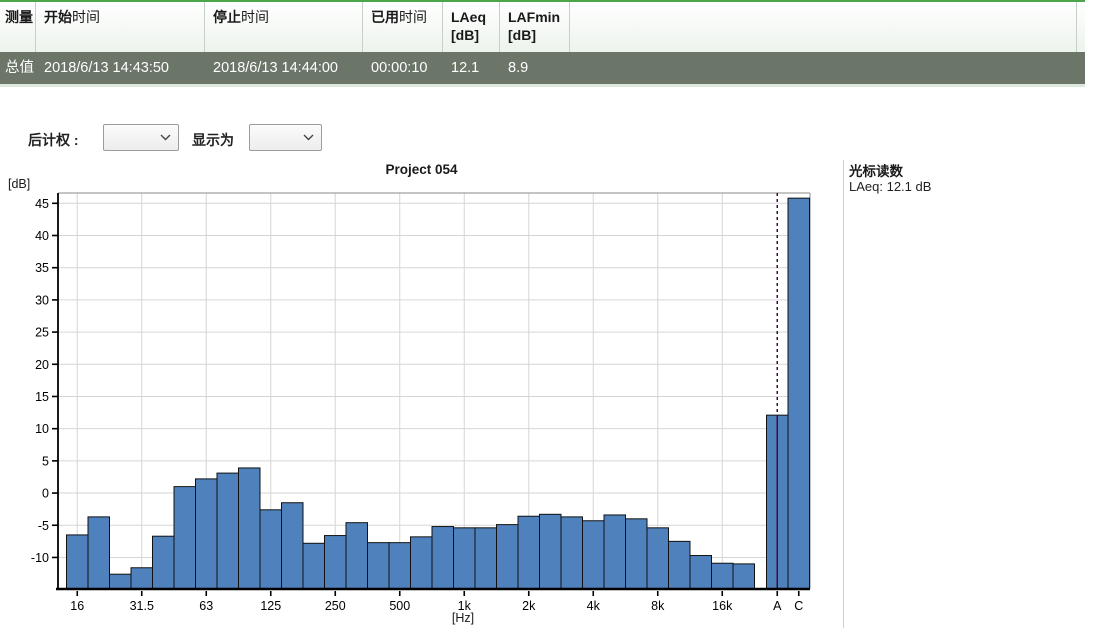  What do you see at coordinates (399, 68) in the screenshot?
I see `total-row-elapsed: 00:00:10` at bounding box center [399, 68].